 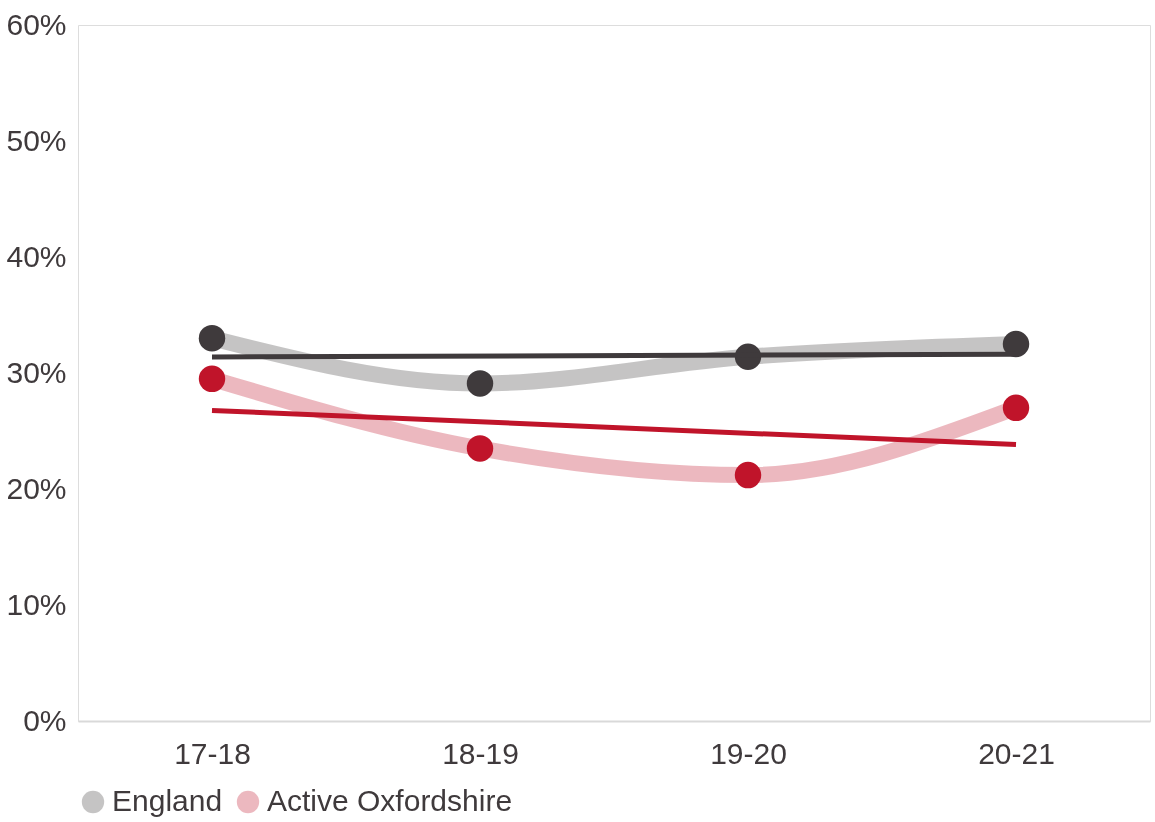 I want to click on y-tick-label: 60%, so click(x=36, y=24).